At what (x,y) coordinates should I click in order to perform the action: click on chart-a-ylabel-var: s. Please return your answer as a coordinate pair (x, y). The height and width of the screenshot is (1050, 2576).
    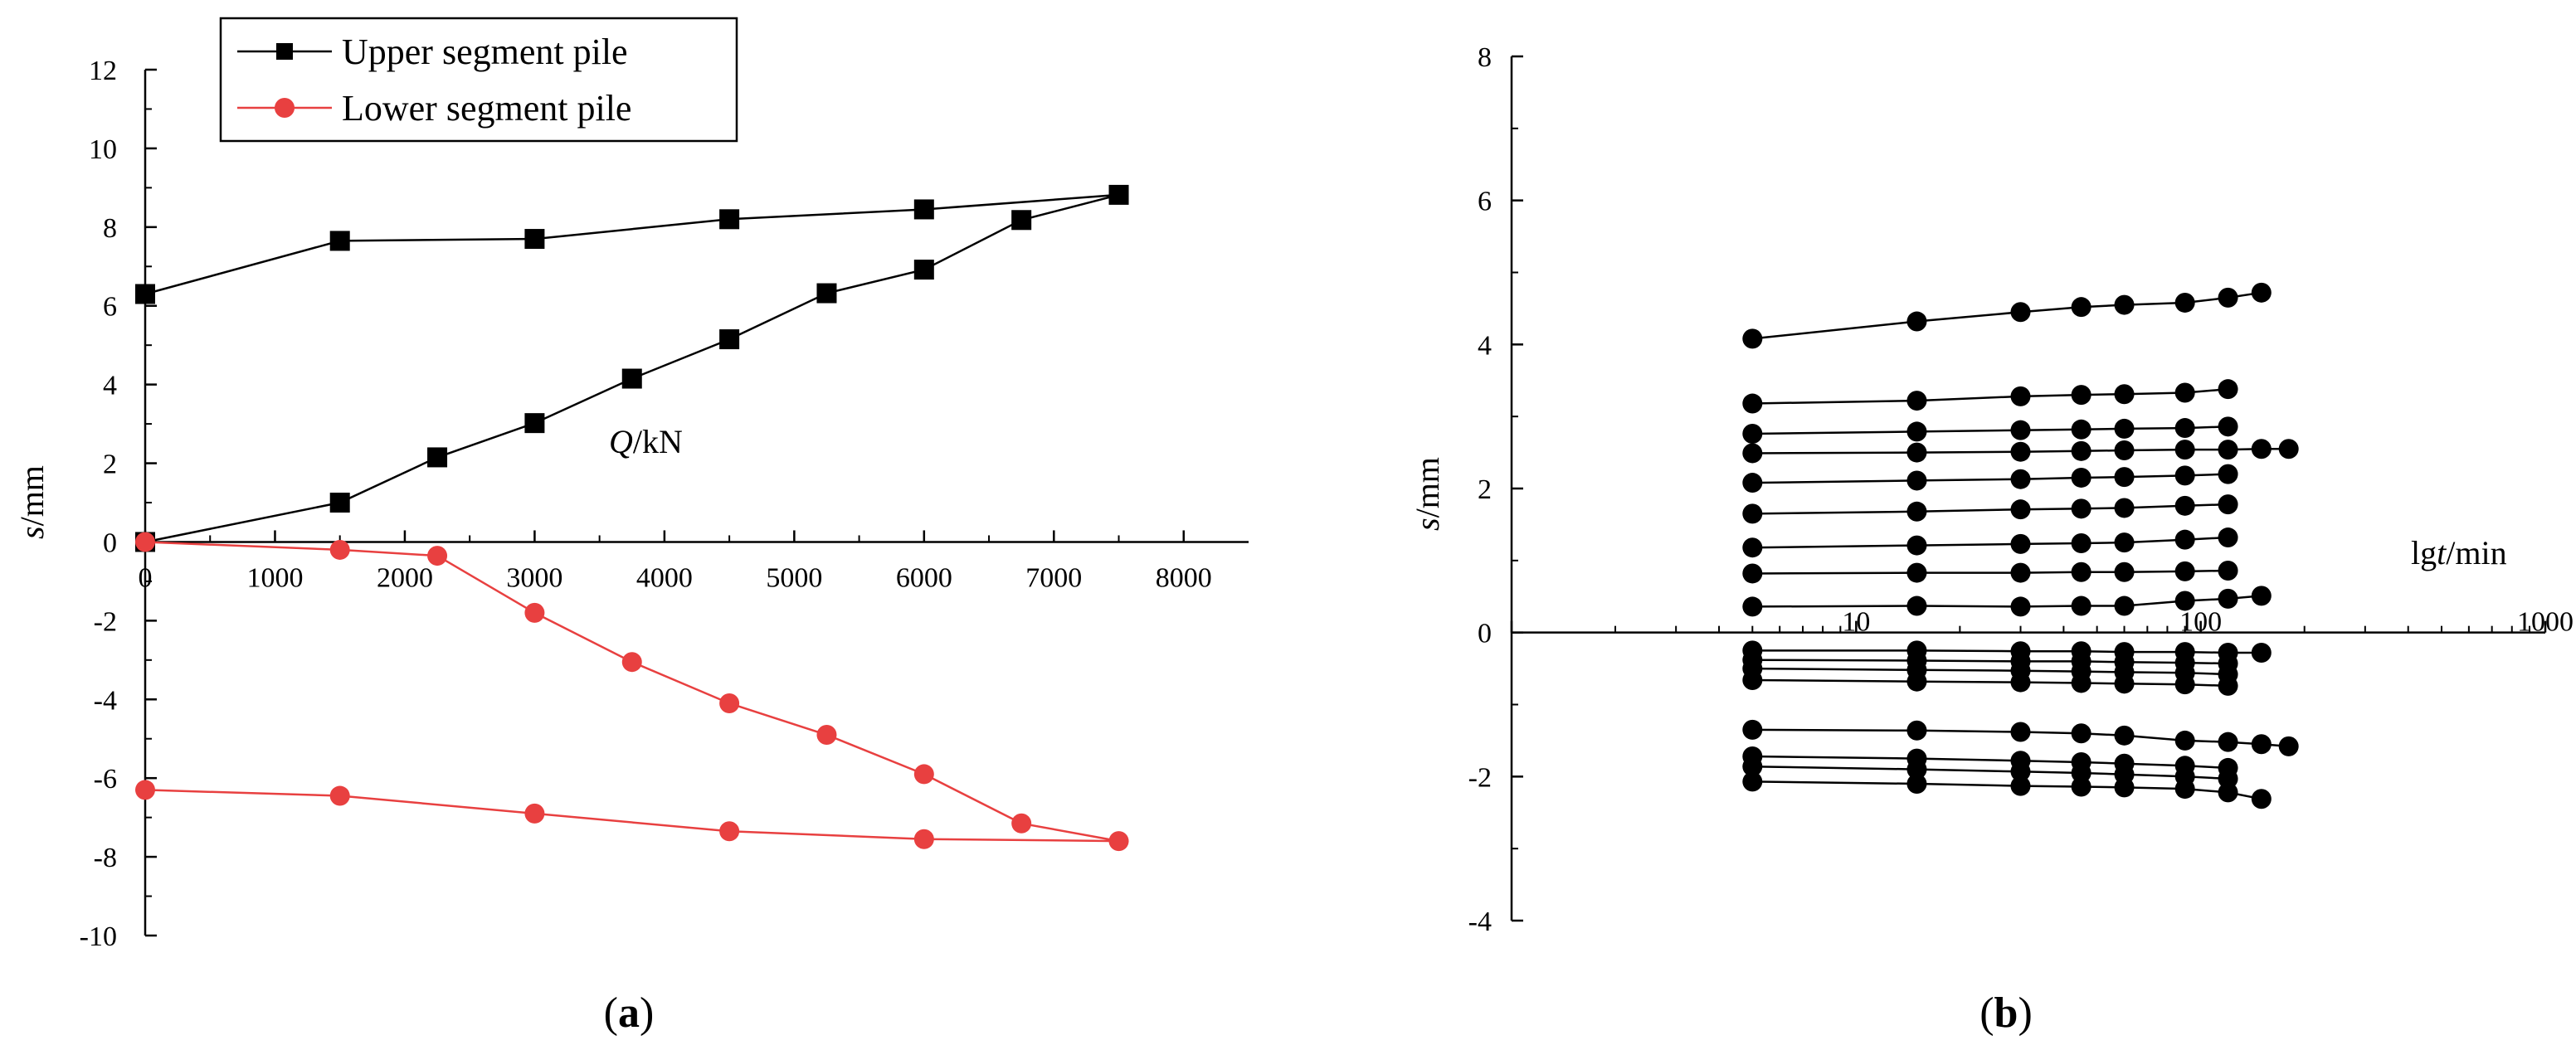
    Looking at the image, I should click on (32, 533).